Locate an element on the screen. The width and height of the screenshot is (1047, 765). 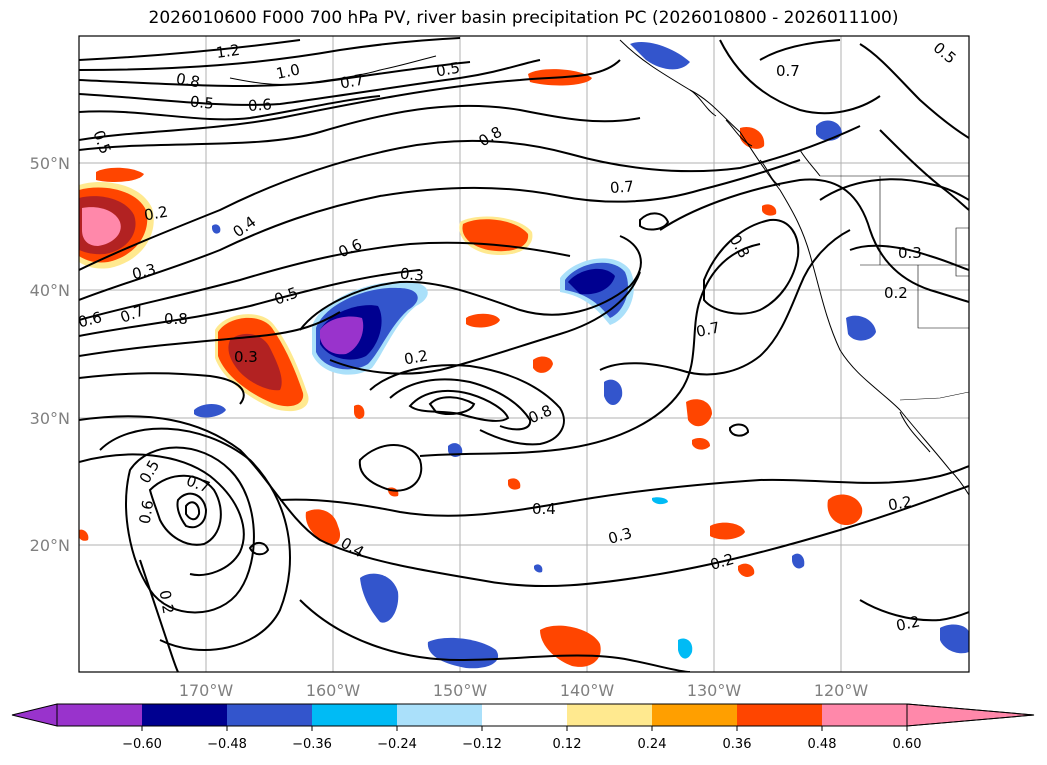
colorbar-extend-right is located at coordinates (970, 715).